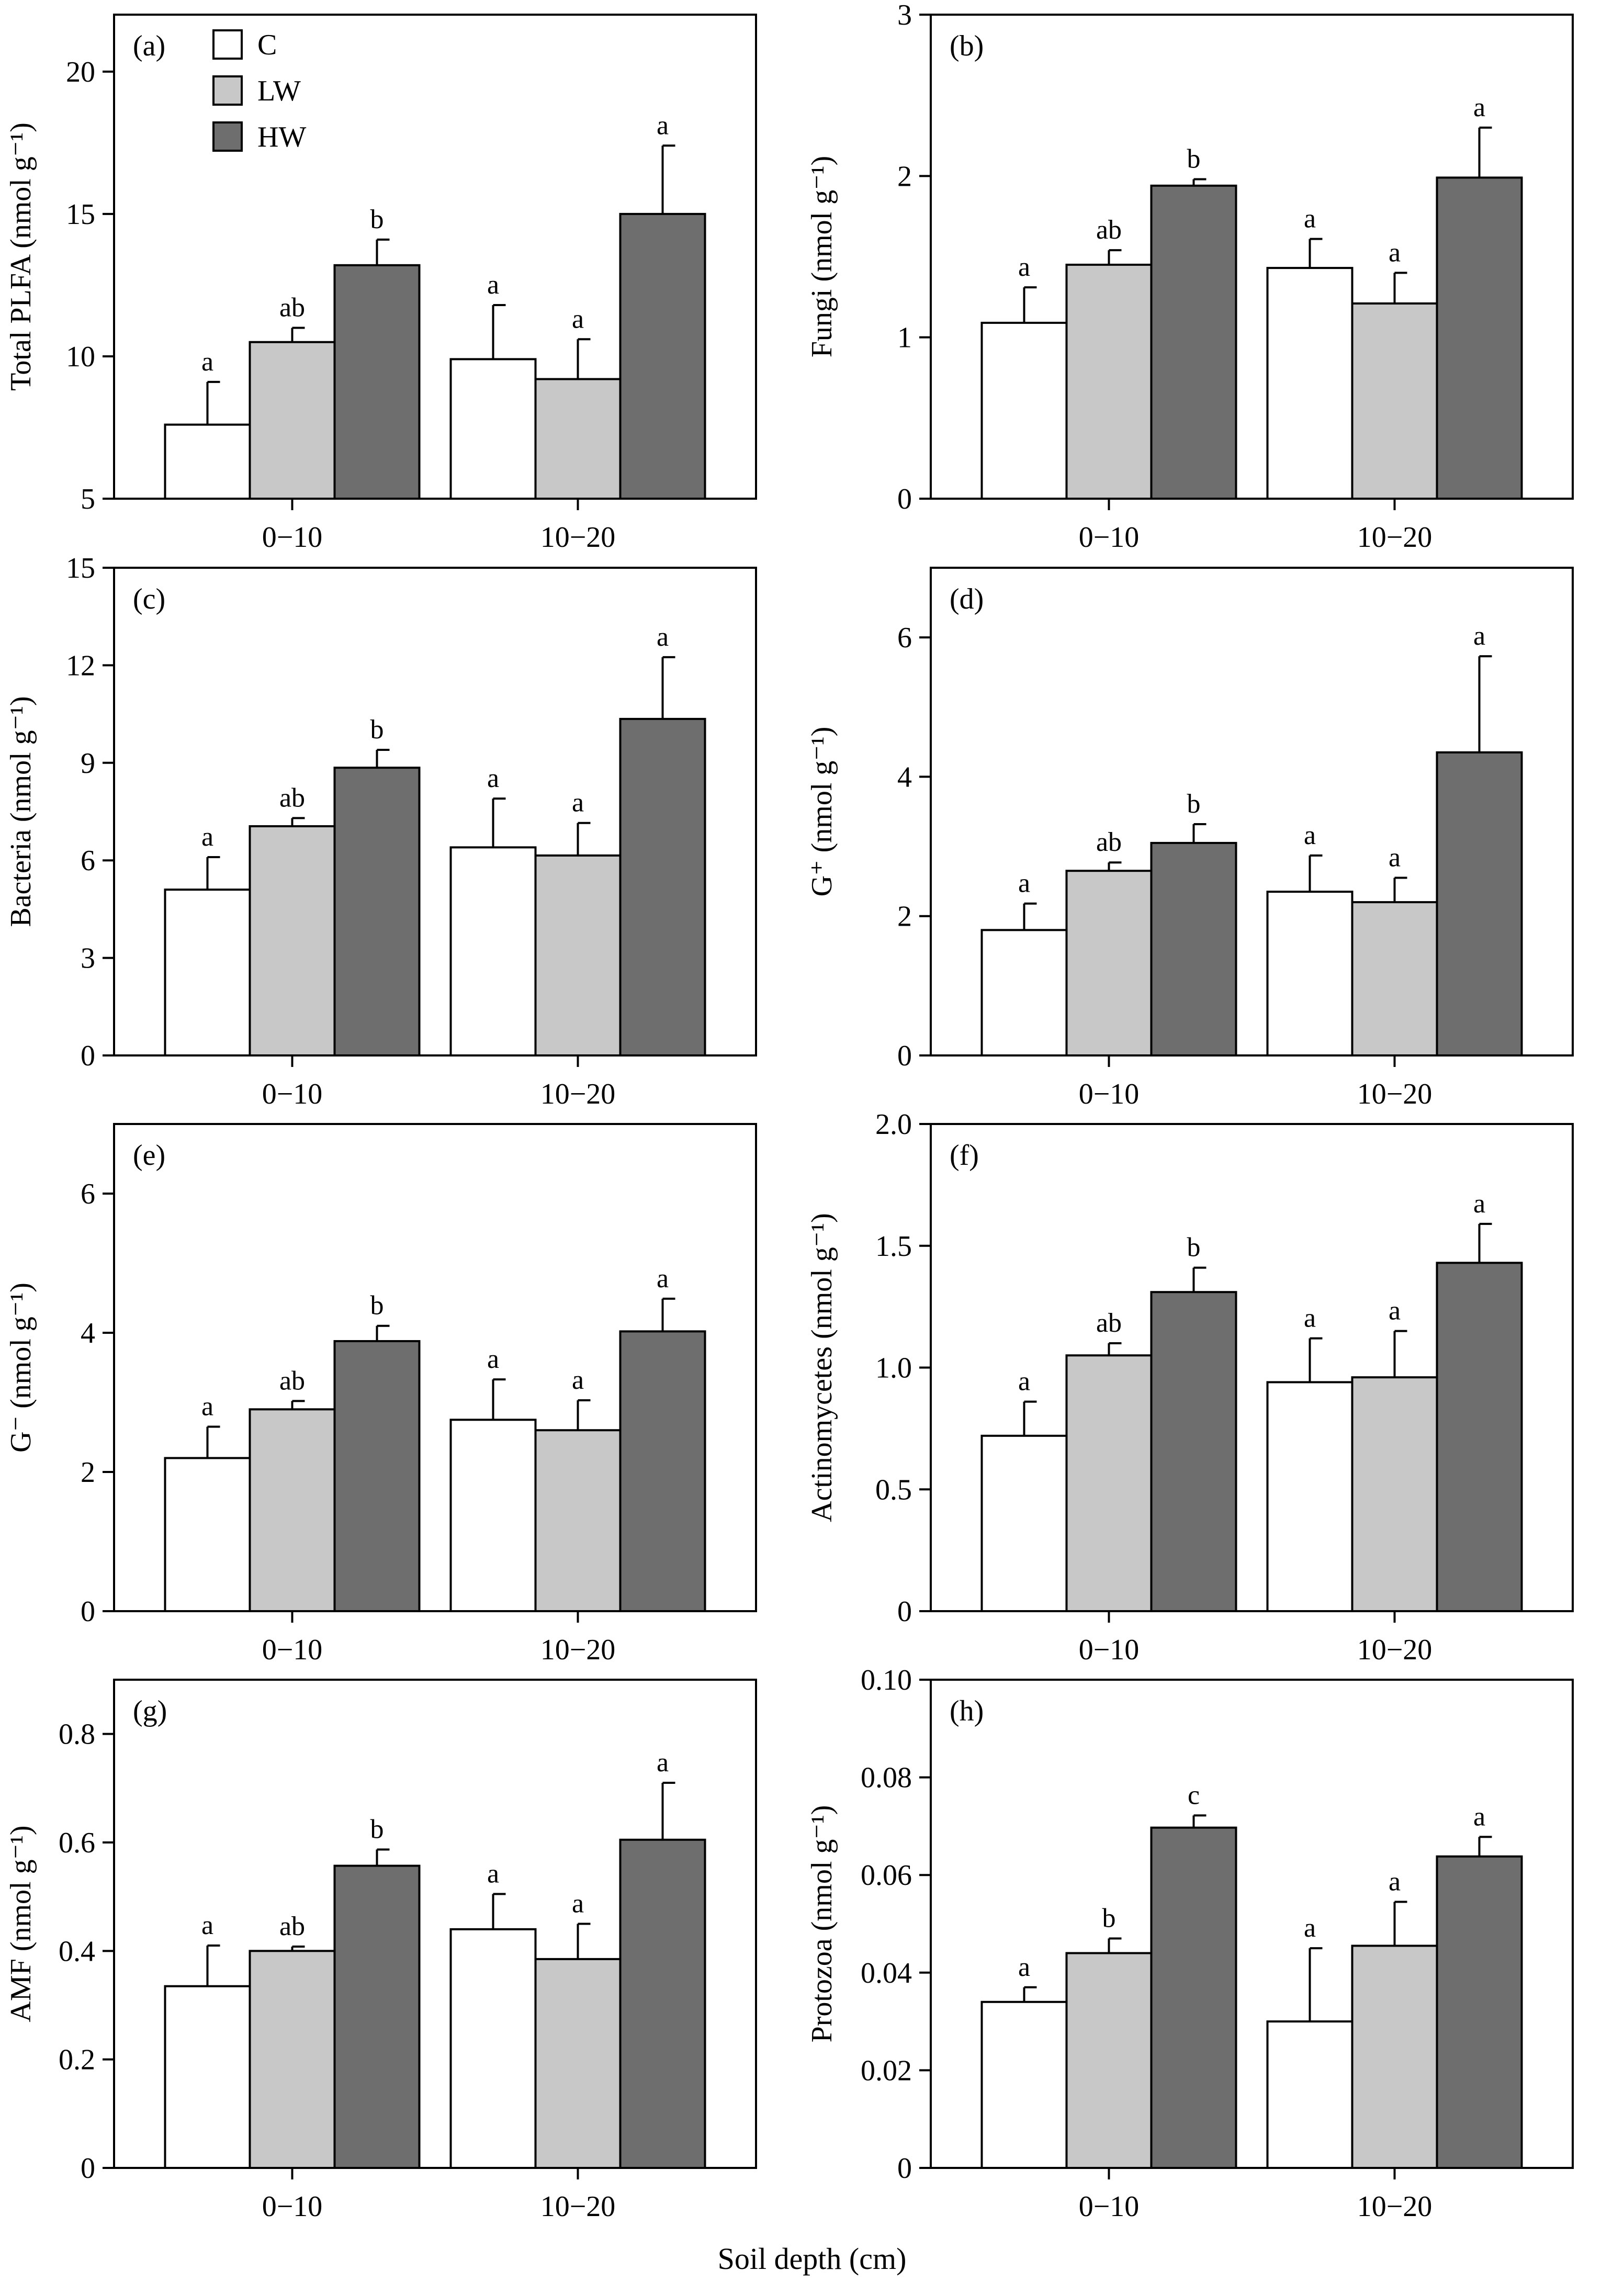  Describe the element at coordinates (905, 338) in the screenshot. I see `y-tick-label-b-1: 1` at that location.